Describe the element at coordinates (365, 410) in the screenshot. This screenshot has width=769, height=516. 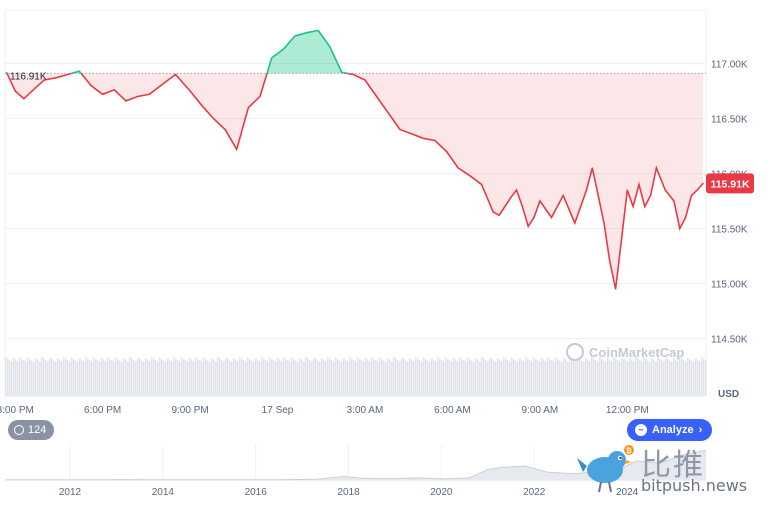
I see `x-tick-label: 3:00 AM` at that location.